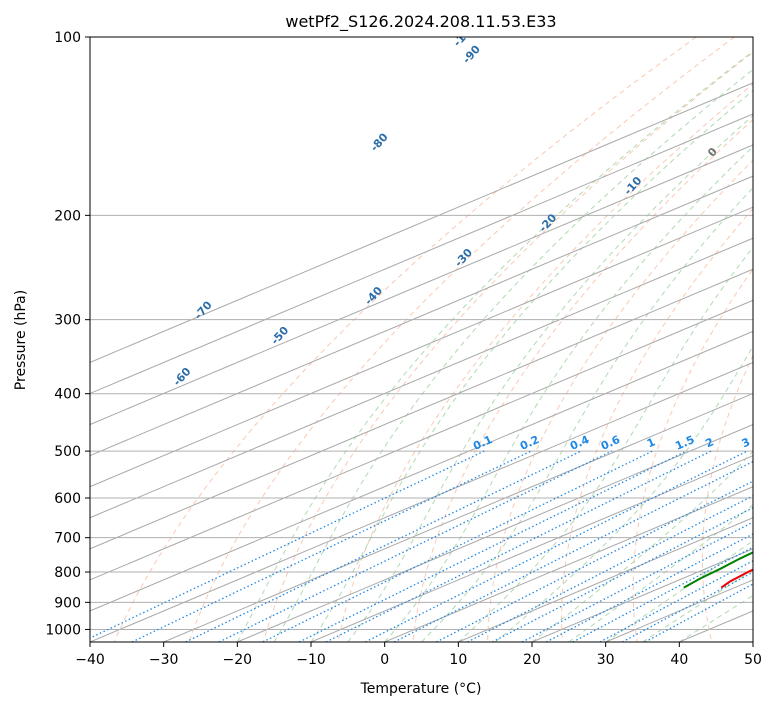 The height and width of the screenshot is (708, 775). Describe the element at coordinates (606, 660) in the screenshot. I see `x-tick-label: 30` at that location.